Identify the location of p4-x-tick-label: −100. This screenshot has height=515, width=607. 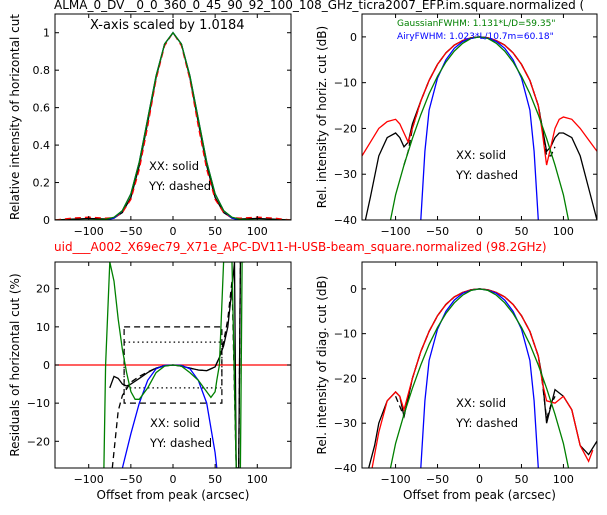
(395, 479).